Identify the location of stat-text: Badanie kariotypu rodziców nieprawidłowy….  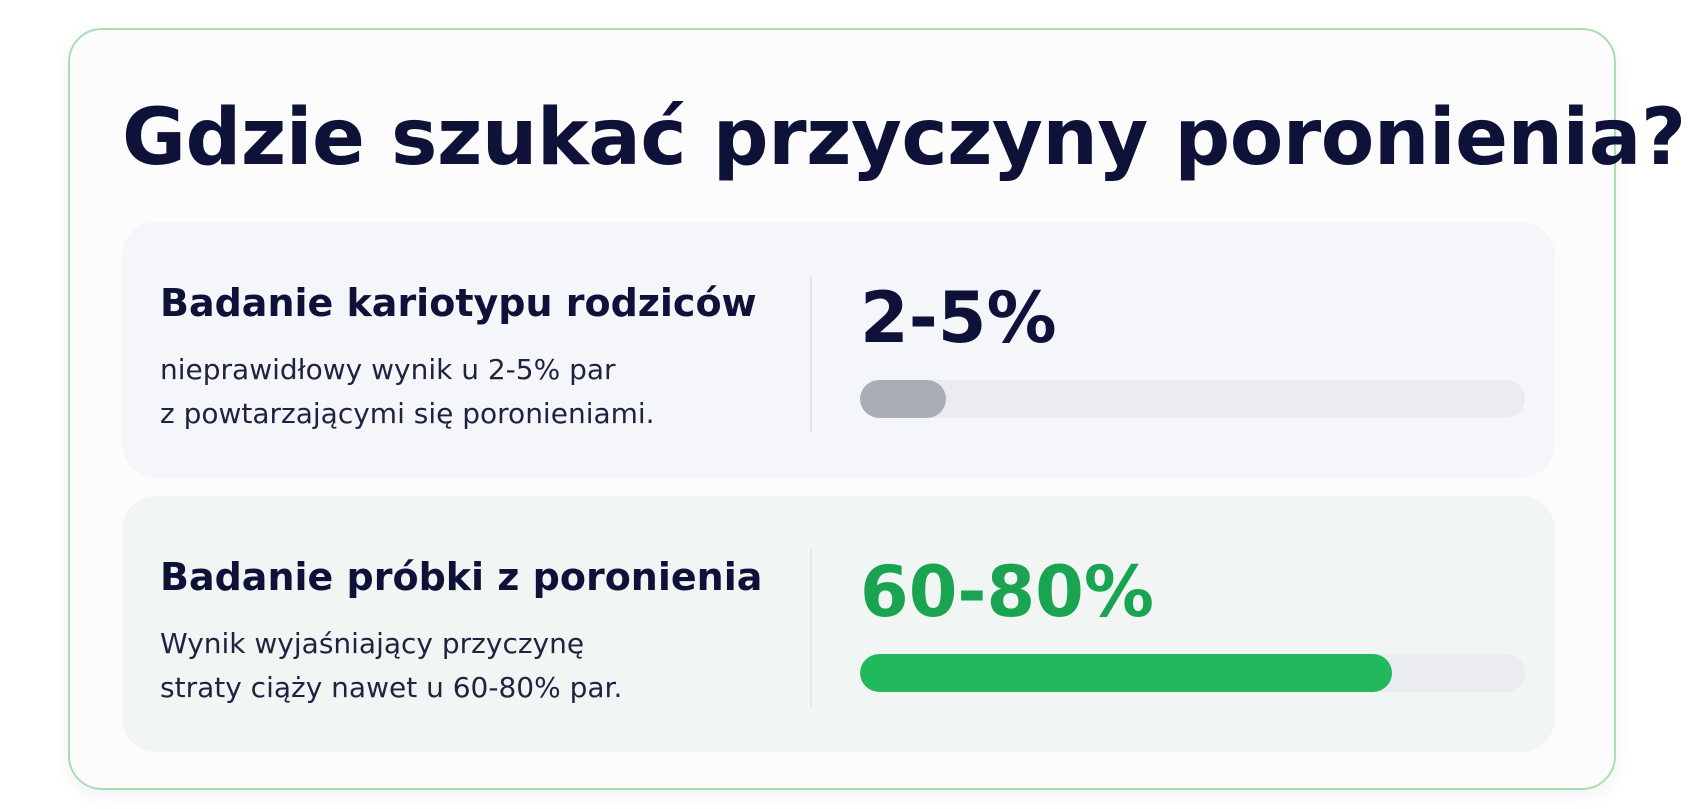
(470, 350).